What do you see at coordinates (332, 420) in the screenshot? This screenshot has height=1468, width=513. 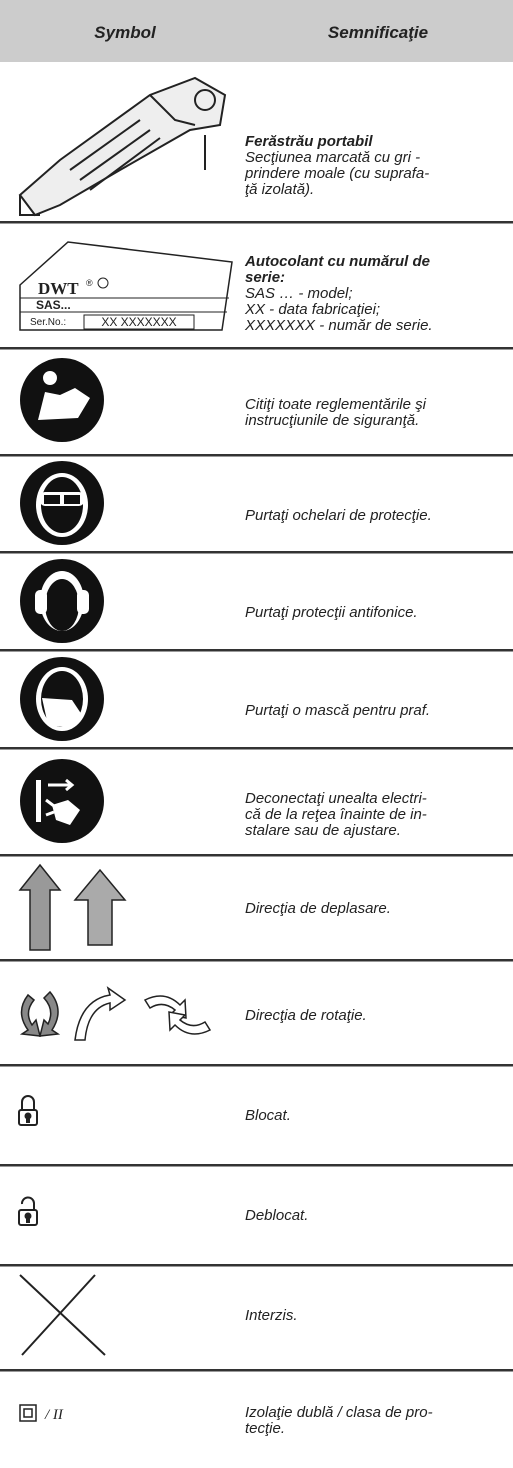 I see `row-text: instrucţiunile de siguranţă.` at bounding box center [332, 420].